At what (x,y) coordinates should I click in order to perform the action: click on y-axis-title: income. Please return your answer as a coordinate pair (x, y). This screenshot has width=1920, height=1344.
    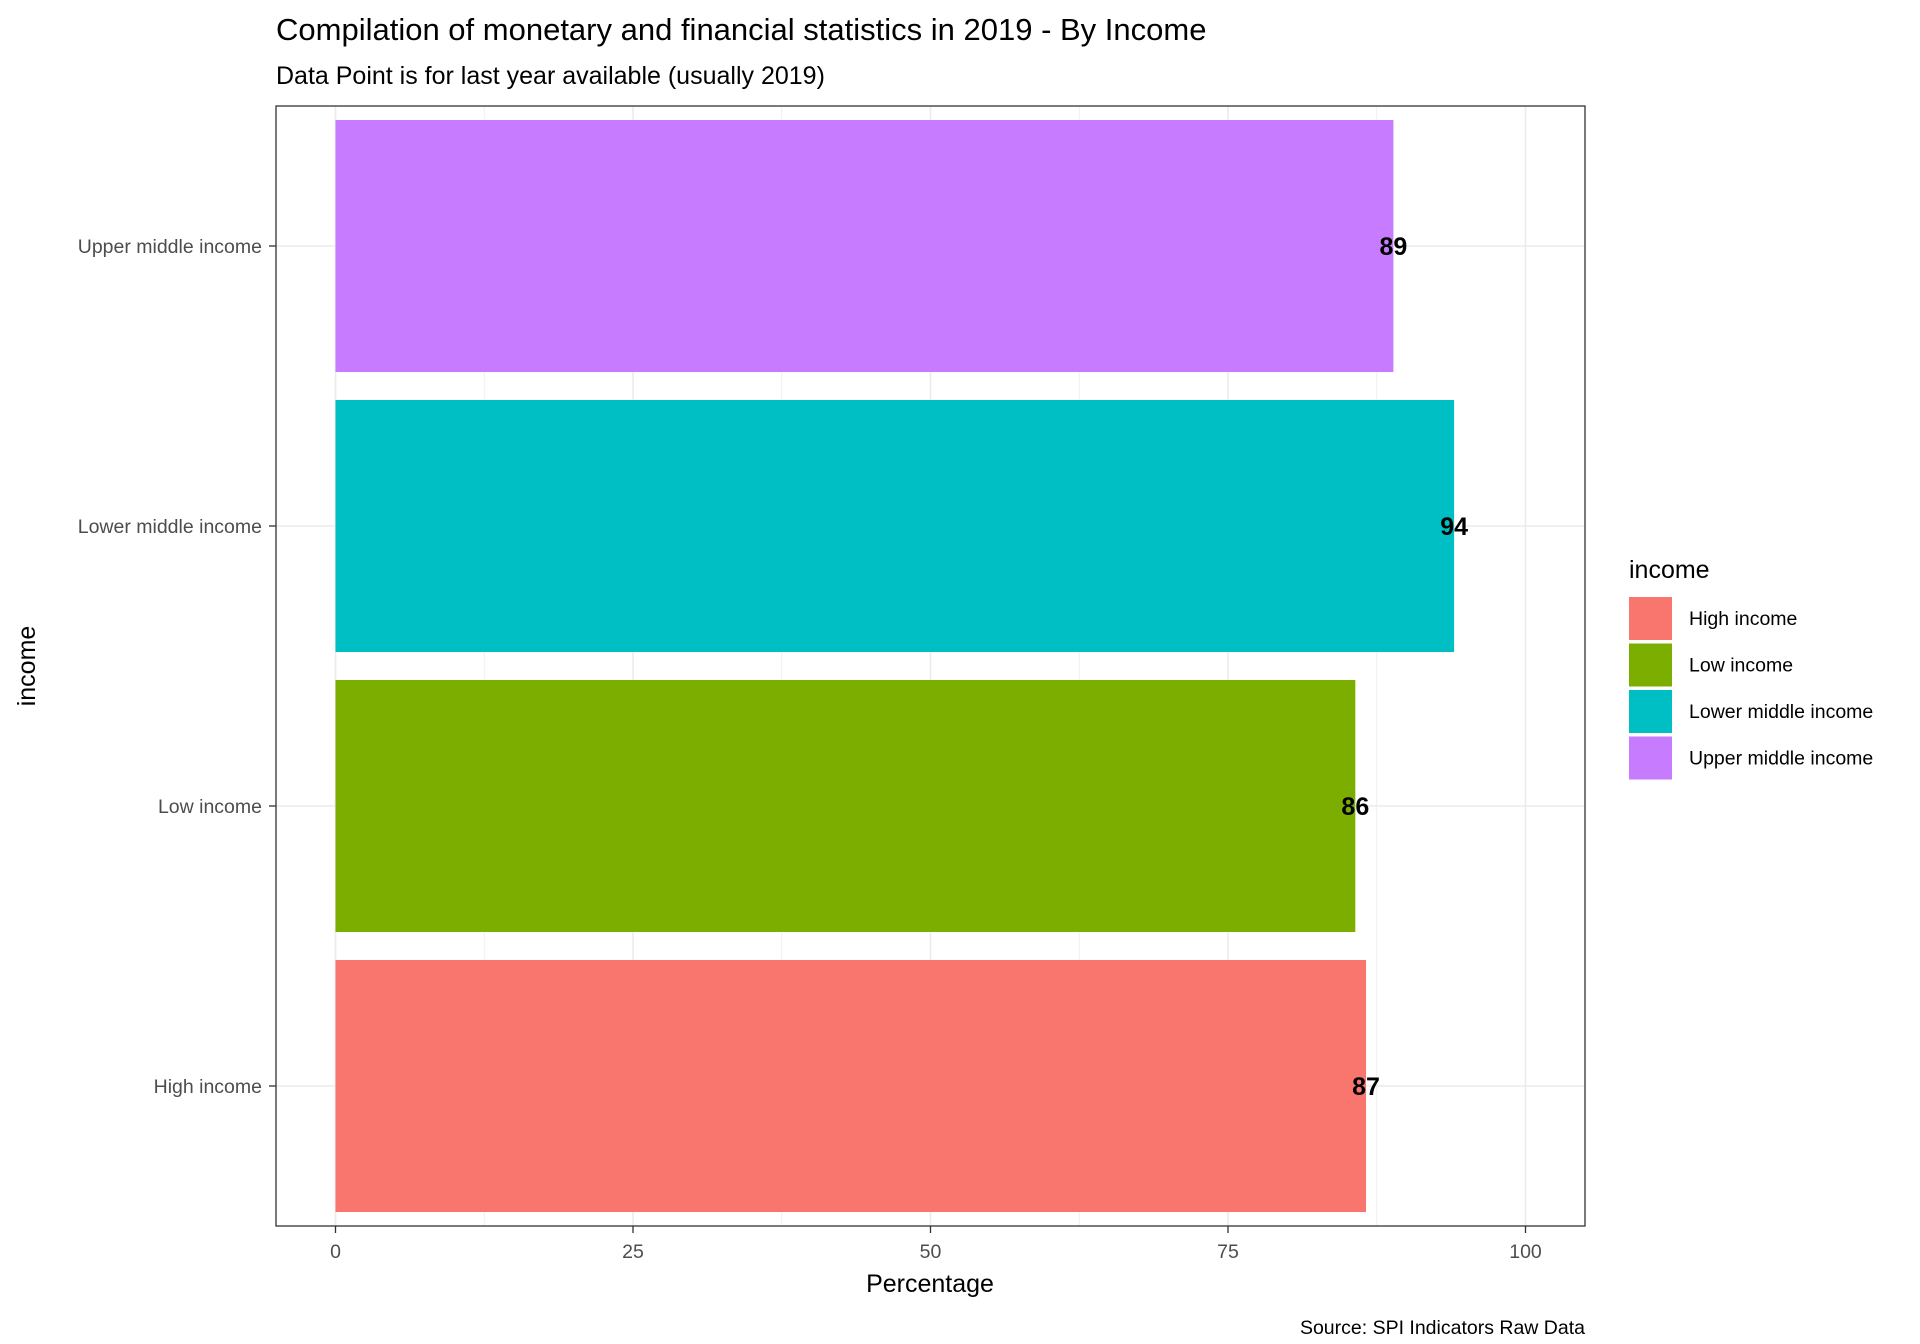
    Looking at the image, I should click on (27, 666).